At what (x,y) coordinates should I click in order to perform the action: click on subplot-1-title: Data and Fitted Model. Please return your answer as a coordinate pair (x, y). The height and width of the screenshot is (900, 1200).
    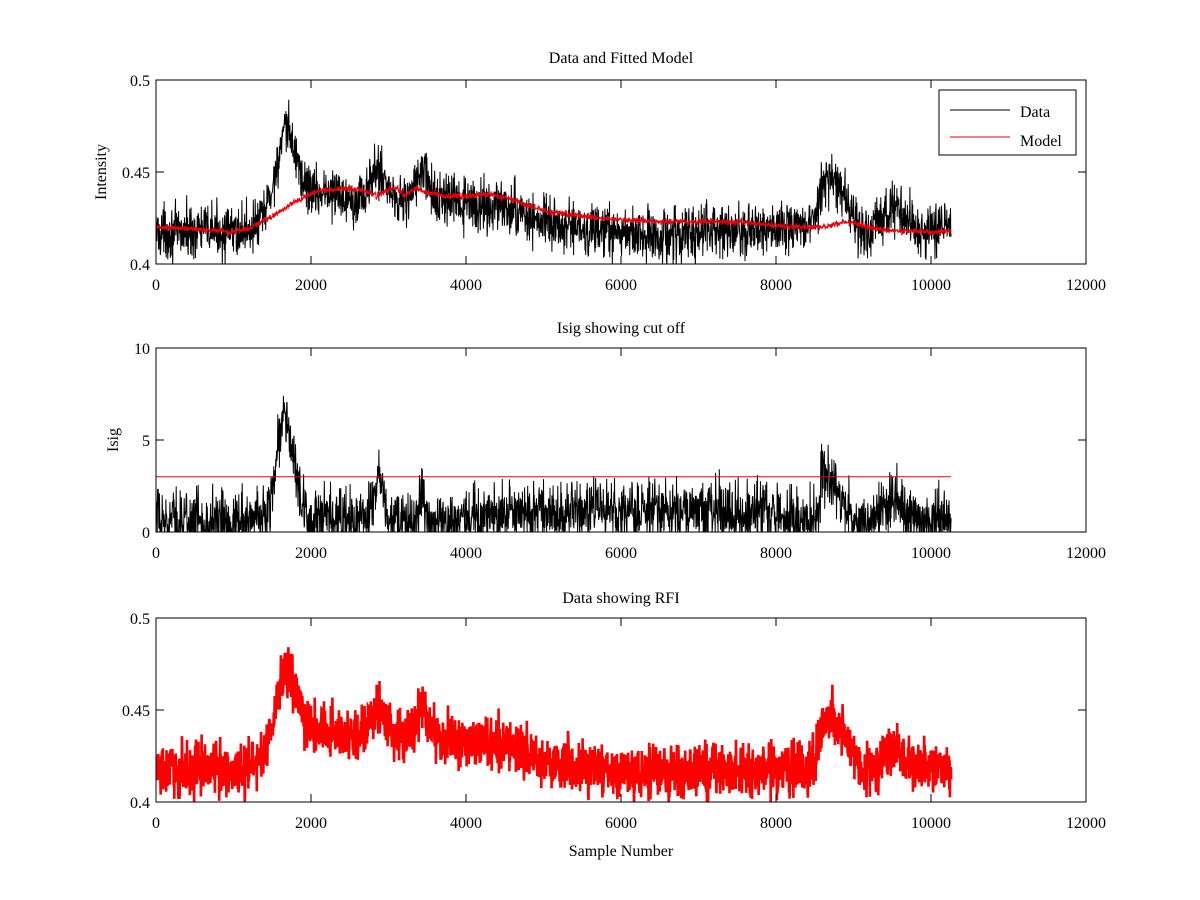
    Looking at the image, I should click on (621, 58).